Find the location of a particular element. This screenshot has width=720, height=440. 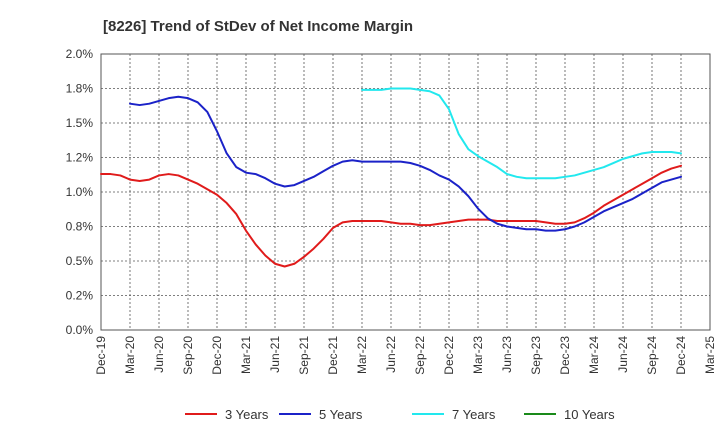

y-tick-label: 1.2% is located at coordinates (80, 158).